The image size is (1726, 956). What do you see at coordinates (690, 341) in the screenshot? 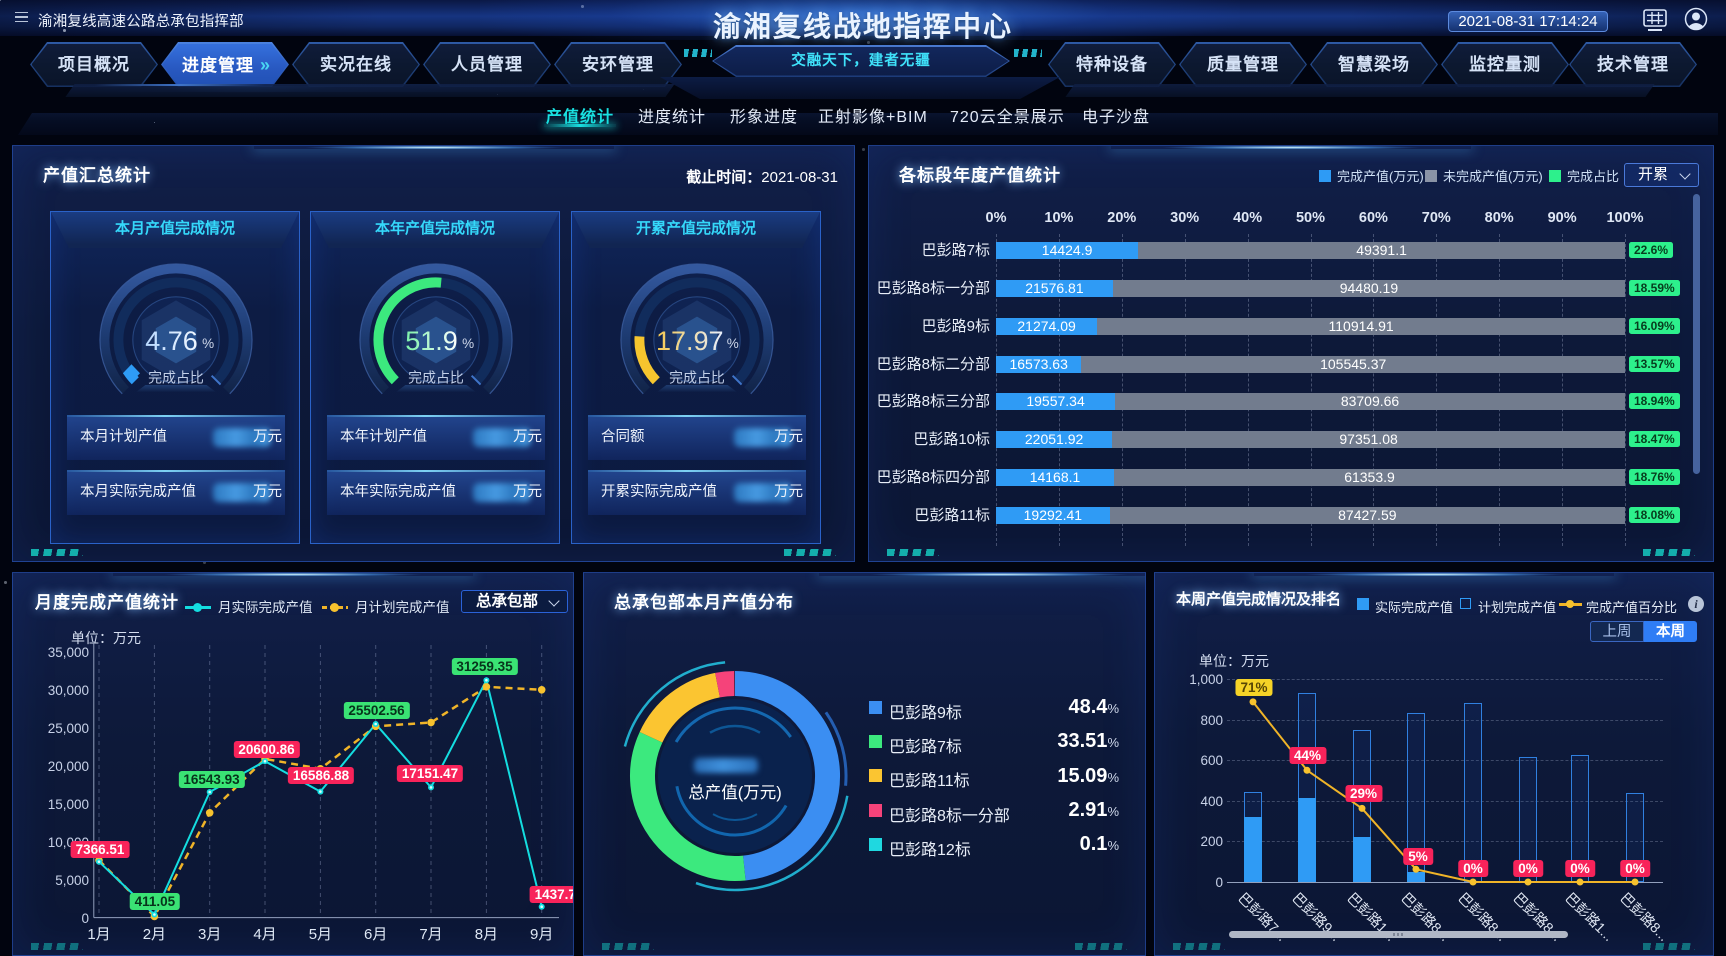
I see `svg-text: 17.97` at bounding box center [690, 341].